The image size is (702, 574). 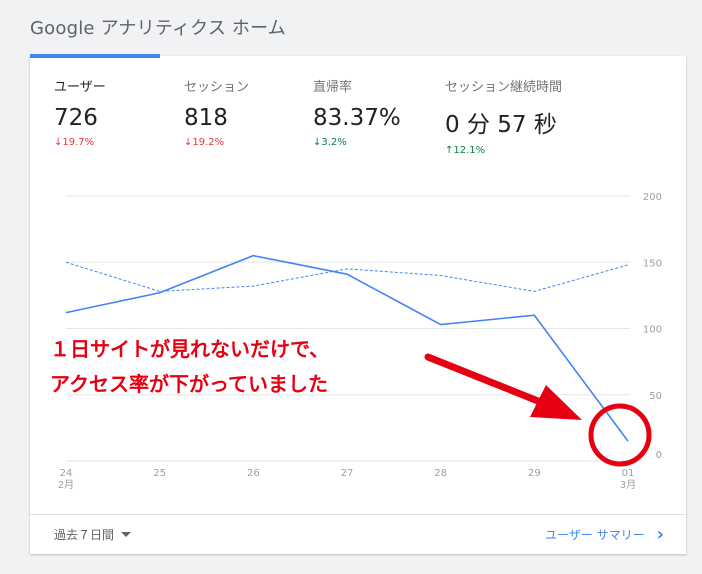 What do you see at coordinates (74, 142) in the screenshot?
I see `metric-change: ↓19.7%` at bounding box center [74, 142].